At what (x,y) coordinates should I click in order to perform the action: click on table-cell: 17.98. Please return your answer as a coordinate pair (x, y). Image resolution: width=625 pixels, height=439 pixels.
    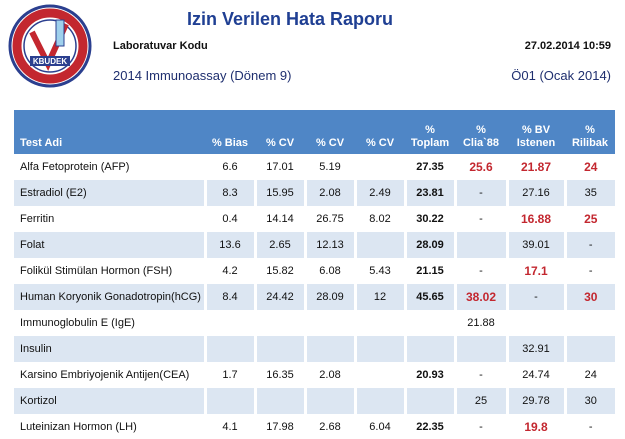
    Looking at the image, I should click on (279, 426).